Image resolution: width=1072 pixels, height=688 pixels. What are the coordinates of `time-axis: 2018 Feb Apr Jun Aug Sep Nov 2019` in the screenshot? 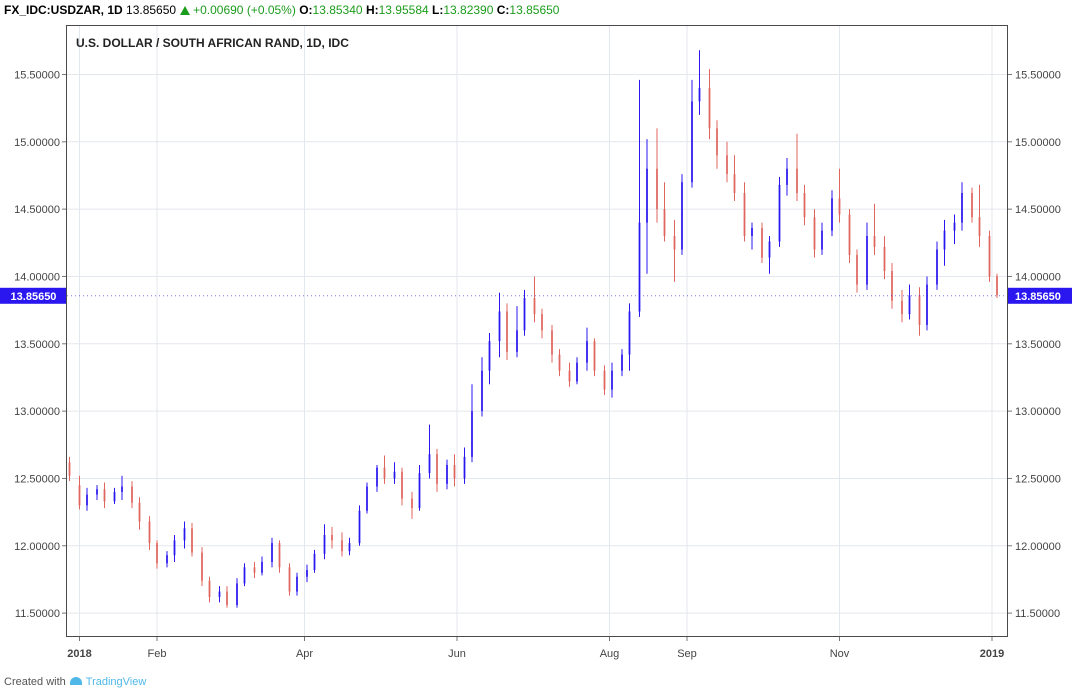 It's located at (535, 648).